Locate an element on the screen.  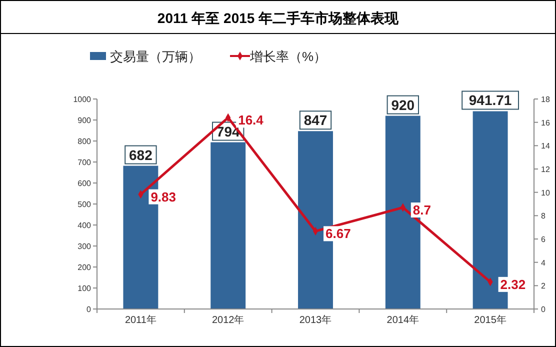
x-tick-label: 2011年 is located at coordinates (140, 320).